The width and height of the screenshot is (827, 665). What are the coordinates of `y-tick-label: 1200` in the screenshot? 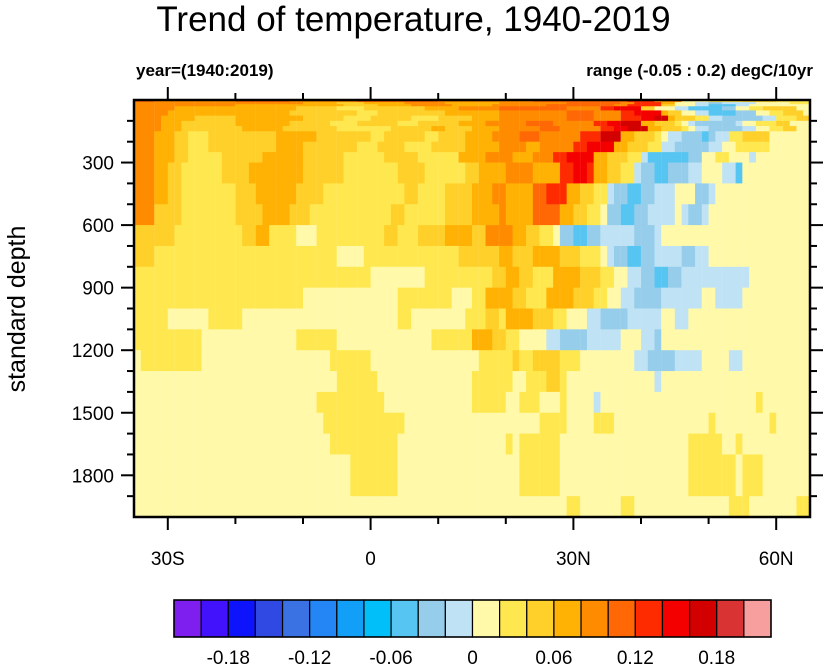 It's located at (93, 351).